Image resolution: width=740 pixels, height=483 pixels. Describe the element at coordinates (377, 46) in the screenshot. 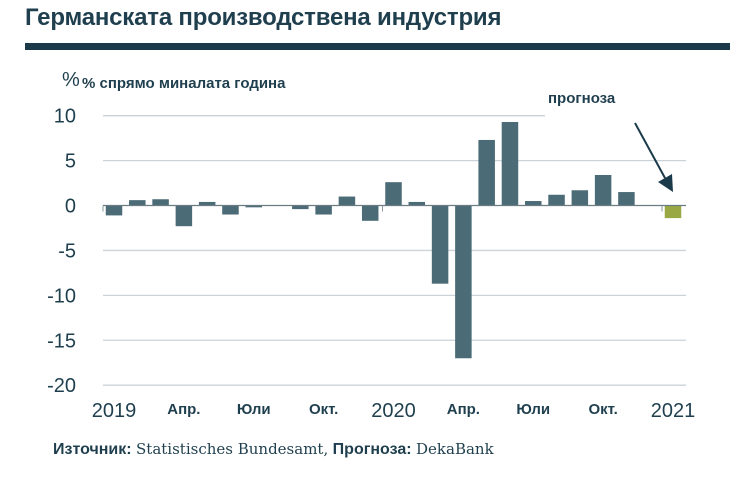

I see `title-rule` at that location.